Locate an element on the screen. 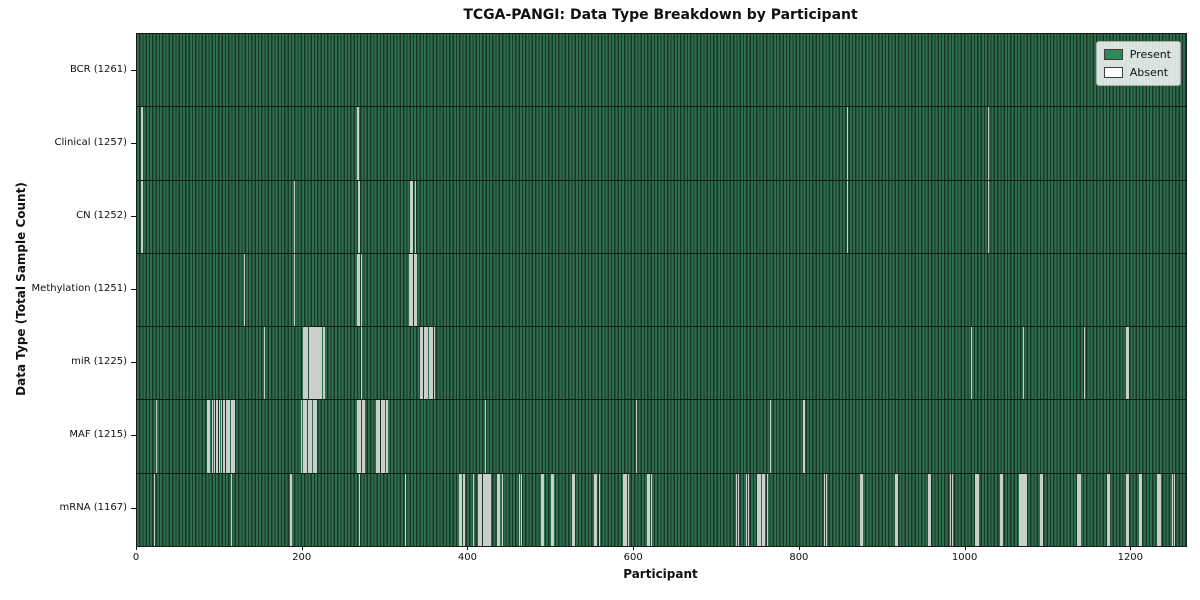 The width and height of the screenshot is (1200, 600). xtick-label-0: 0 is located at coordinates (136, 557).